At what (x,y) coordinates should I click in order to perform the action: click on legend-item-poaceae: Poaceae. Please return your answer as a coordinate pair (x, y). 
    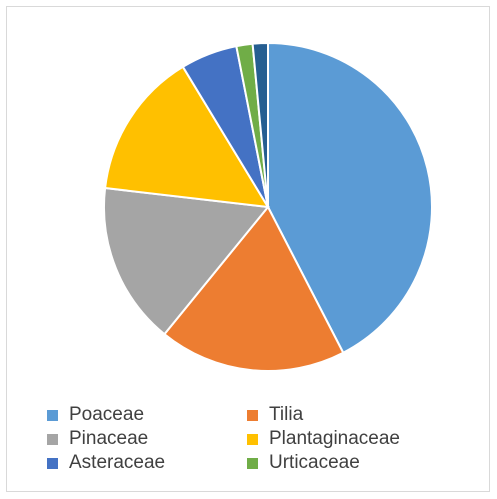
    Looking at the image, I should click on (147, 415).